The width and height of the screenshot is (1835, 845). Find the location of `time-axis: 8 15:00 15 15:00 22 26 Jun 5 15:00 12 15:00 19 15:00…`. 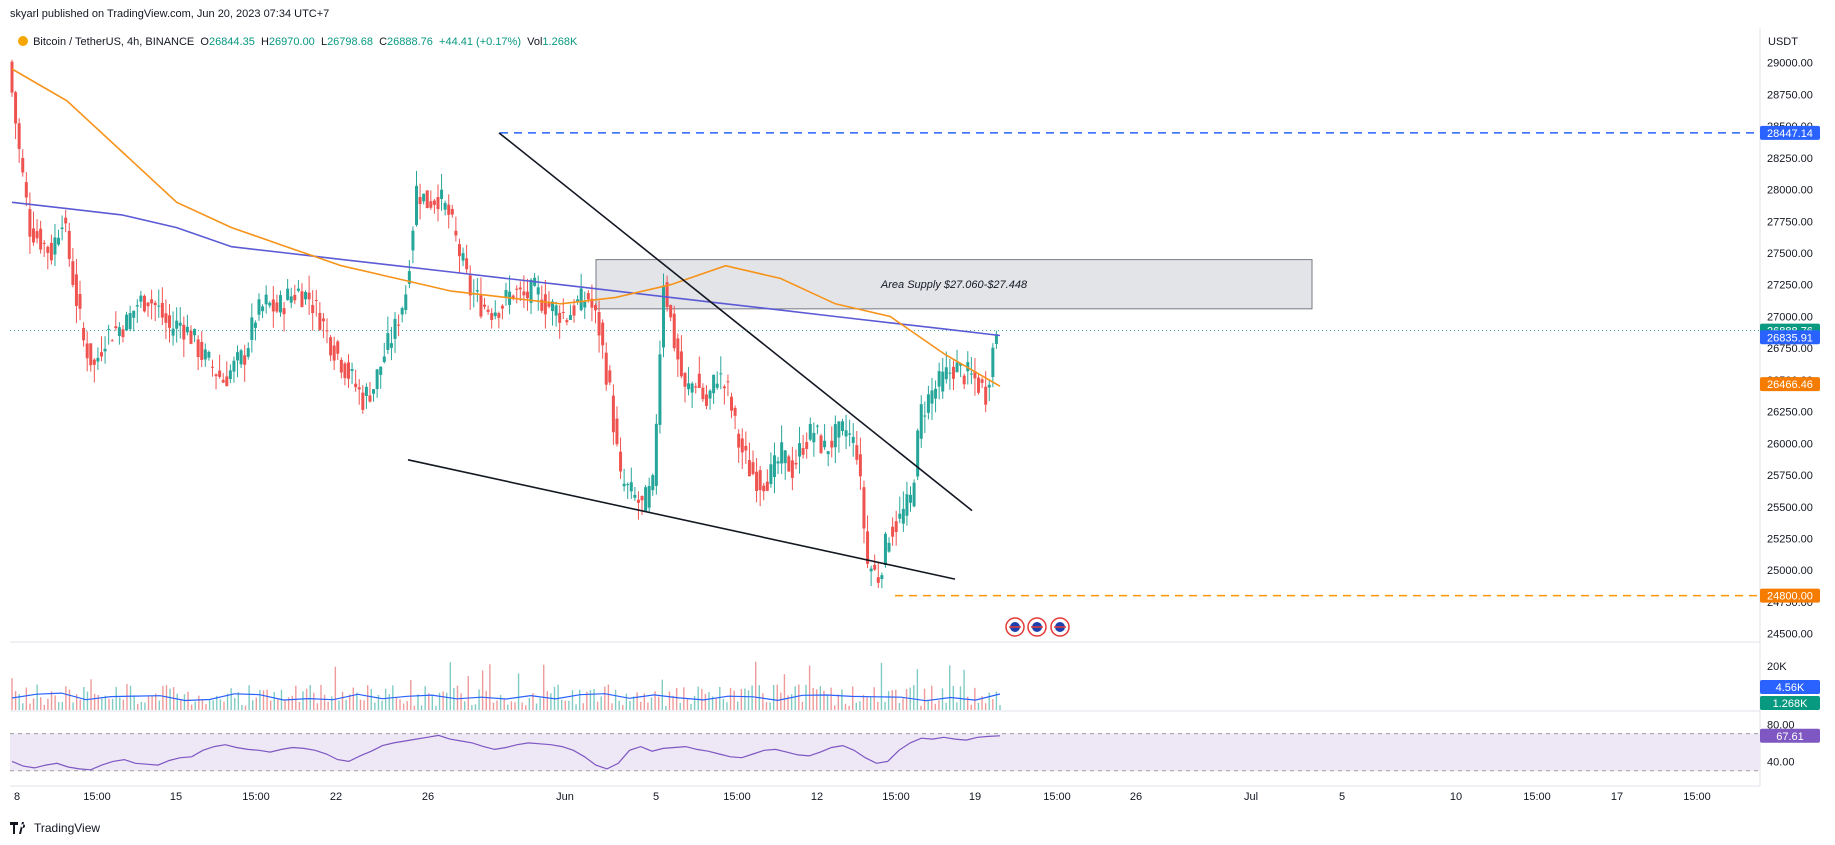

time-axis: 8 15:00 15 15:00 22 26 Jun 5 15:00 12 15:00 19 15:00… is located at coordinates (862, 797).